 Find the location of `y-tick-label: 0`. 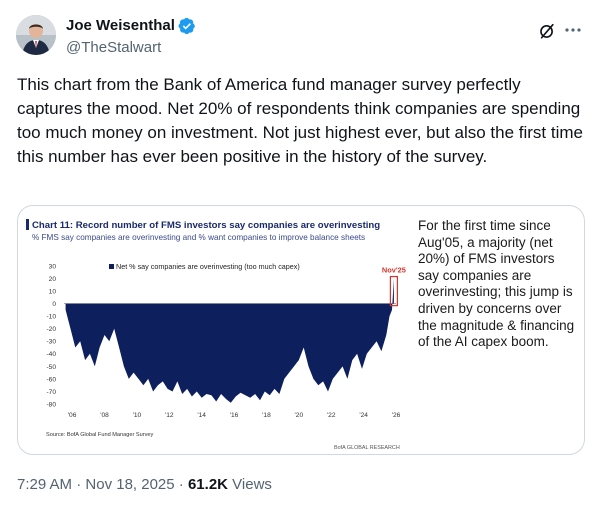

y-tick-label: 0 is located at coordinates (54, 304).